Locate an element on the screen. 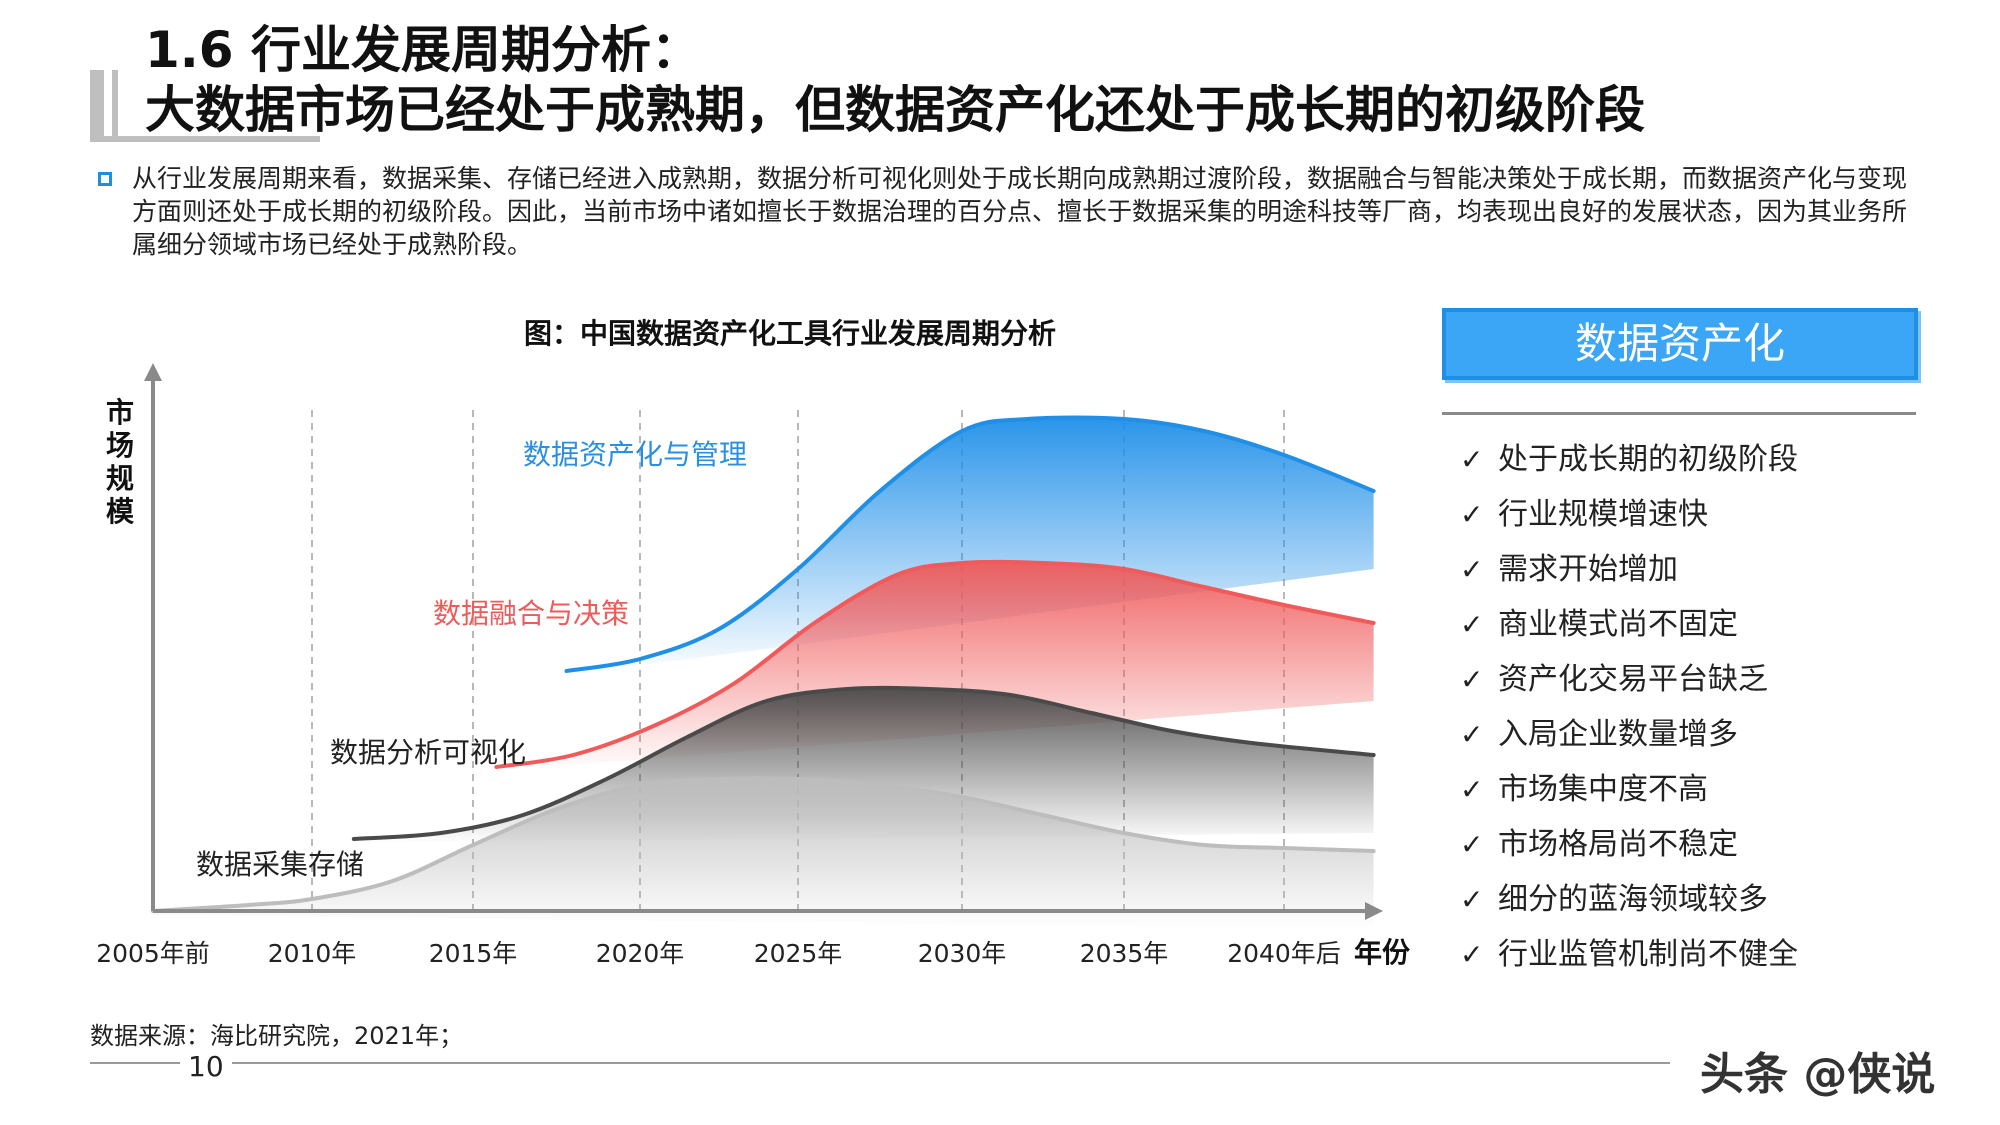 Image resolution: width=2000 pixels, height=1125 pixels. panel-title: 数据资产化 is located at coordinates (1680, 344).